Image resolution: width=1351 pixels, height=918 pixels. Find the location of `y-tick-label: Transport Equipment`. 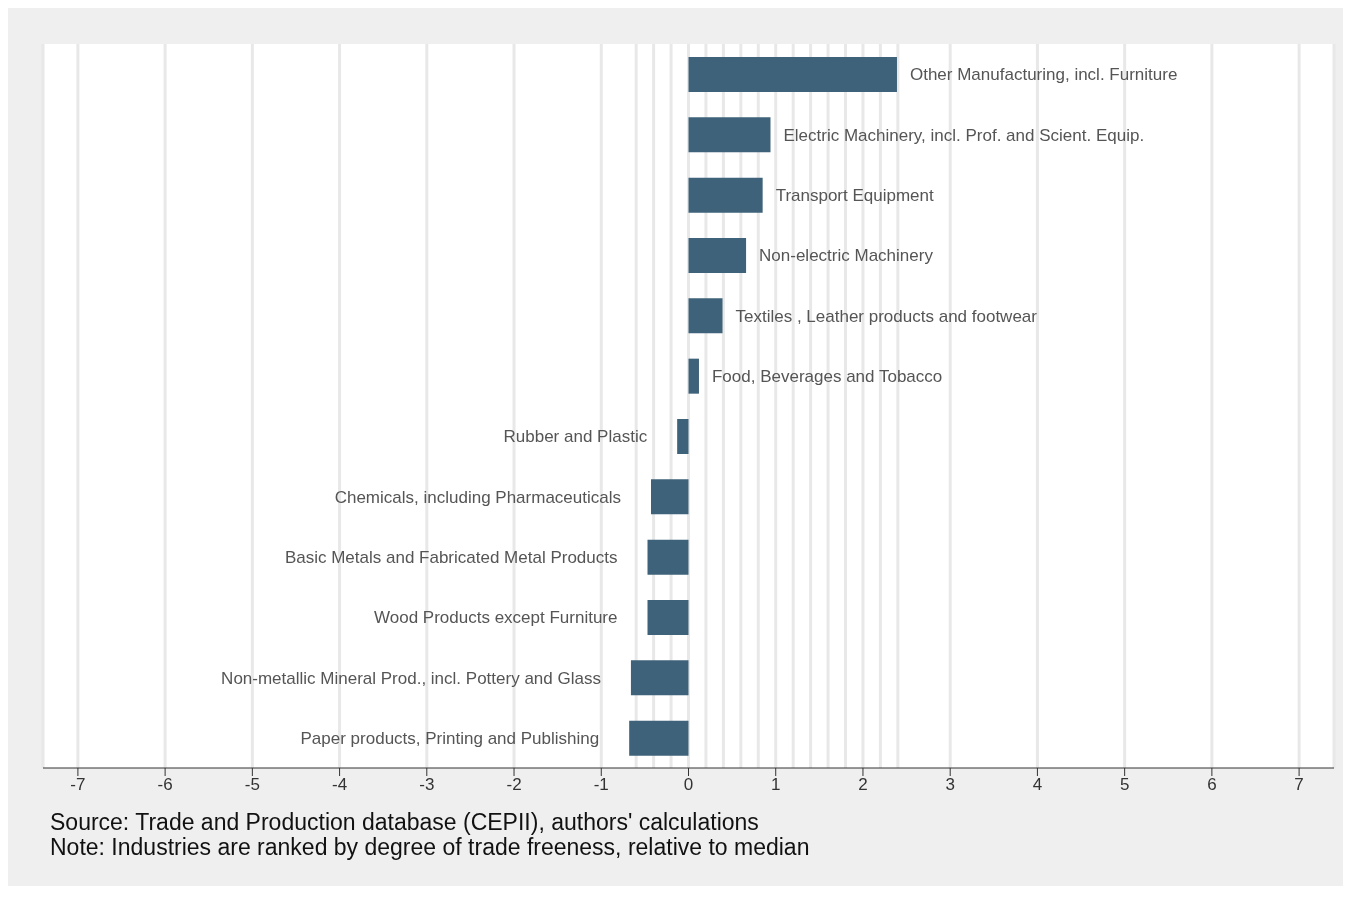

y-tick-label: Transport Equipment is located at coordinates (855, 196).